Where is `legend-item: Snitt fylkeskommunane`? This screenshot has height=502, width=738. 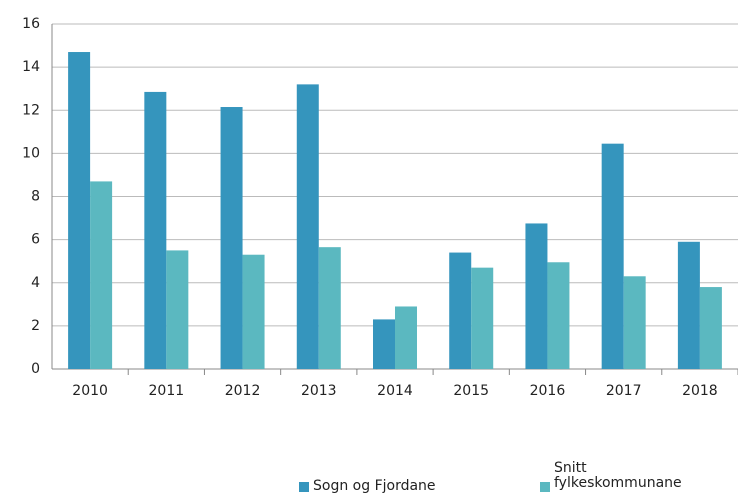
legend-item: Snitt fylkeskommunane is located at coordinates (615, 476).